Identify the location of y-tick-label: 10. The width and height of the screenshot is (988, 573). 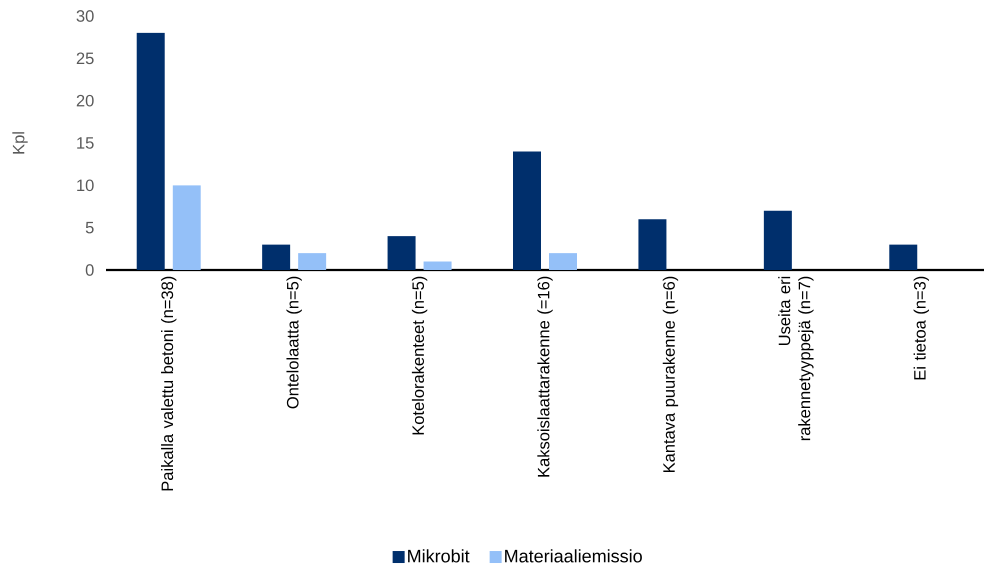
(85, 185).